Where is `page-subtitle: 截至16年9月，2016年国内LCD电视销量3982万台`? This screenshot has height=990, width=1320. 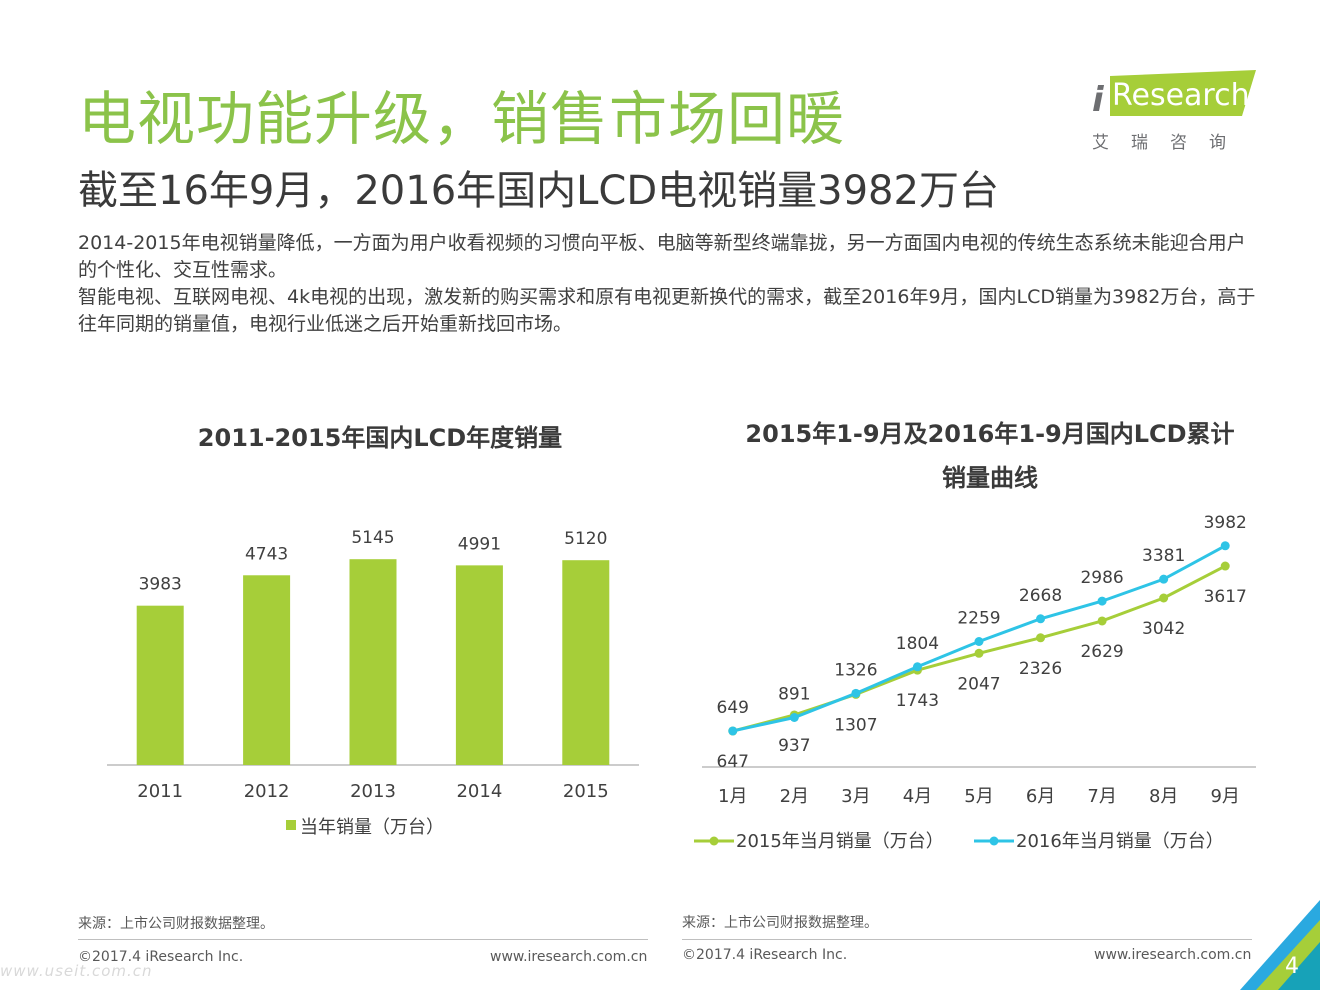
page-subtitle: 截至16年9月，2016年国内LCD电视销量3982万台 is located at coordinates (538, 191).